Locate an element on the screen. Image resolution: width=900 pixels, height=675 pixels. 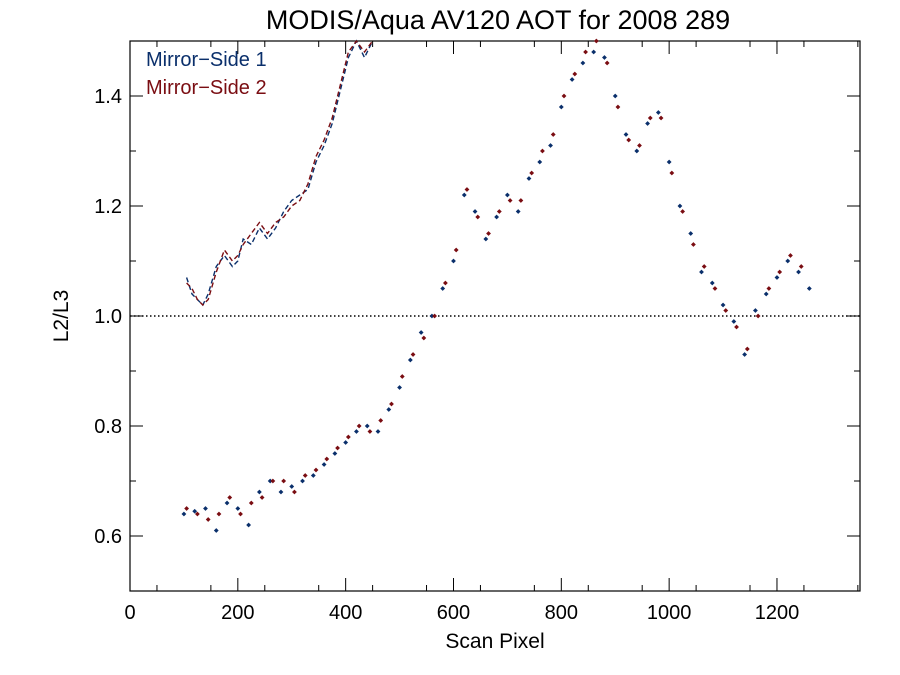
x-tick-label: 1000 is located at coordinates (669, 613).